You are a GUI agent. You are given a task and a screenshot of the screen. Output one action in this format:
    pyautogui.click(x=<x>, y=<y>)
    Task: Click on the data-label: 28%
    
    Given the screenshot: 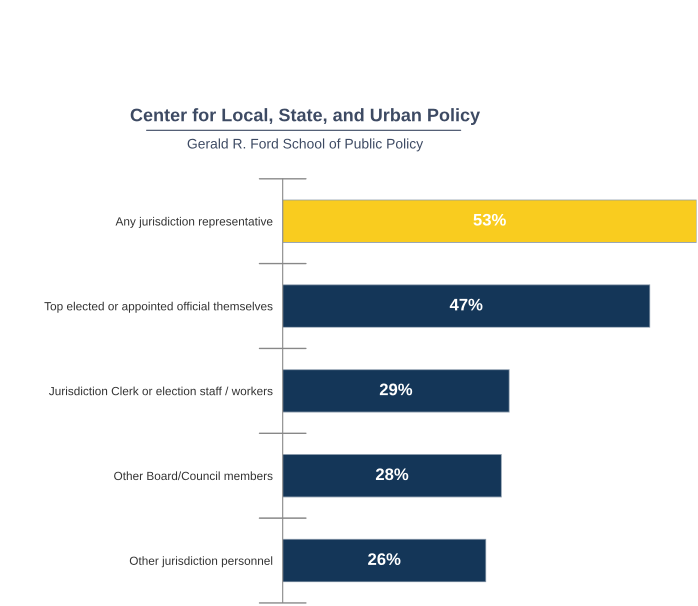 What is the action you would take?
    pyautogui.click(x=392, y=474)
    